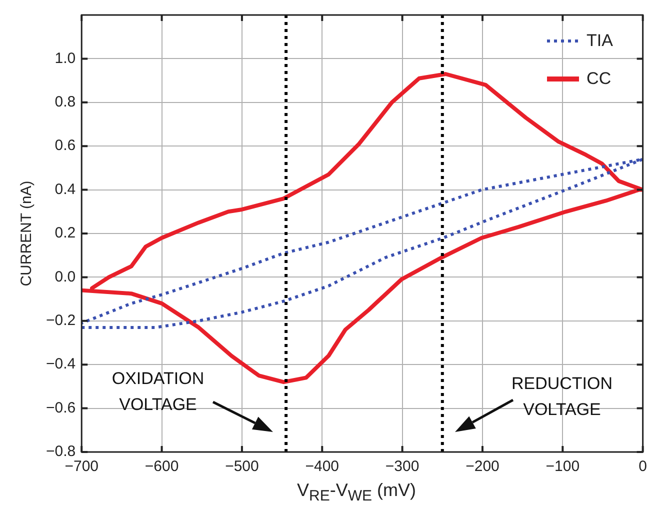  Describe the element at coordinates (563, 467) in the screenshot. I see `x-tick-label: −100` at that location.